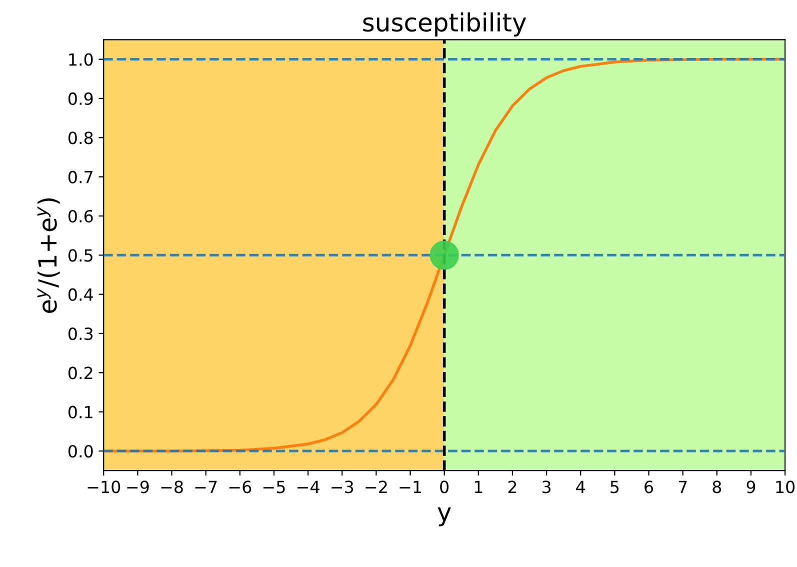  What do you see at coordinates (81, 59) in the screenshot?
I see `y-tick-label: 1.0` at bounding box center [81, 59].